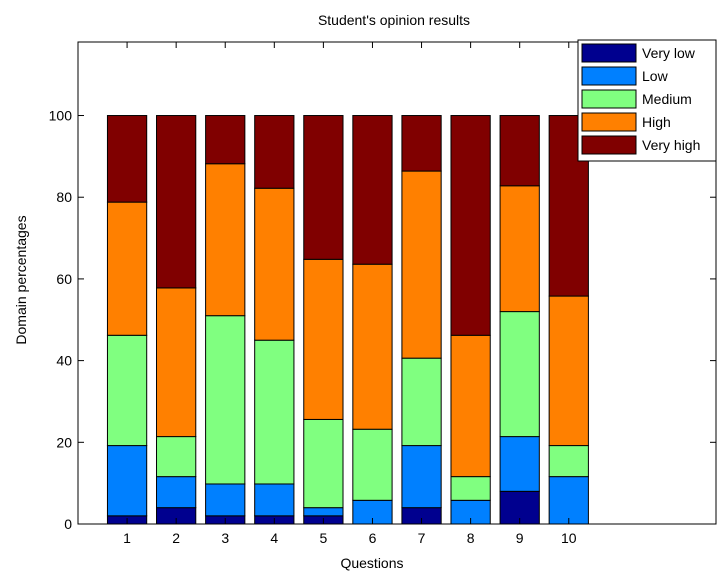 This screenshot has width=718, height=574. Describe the element at coordinates (656, 122) in the screenshot. I see `legend-label: High` at that location.